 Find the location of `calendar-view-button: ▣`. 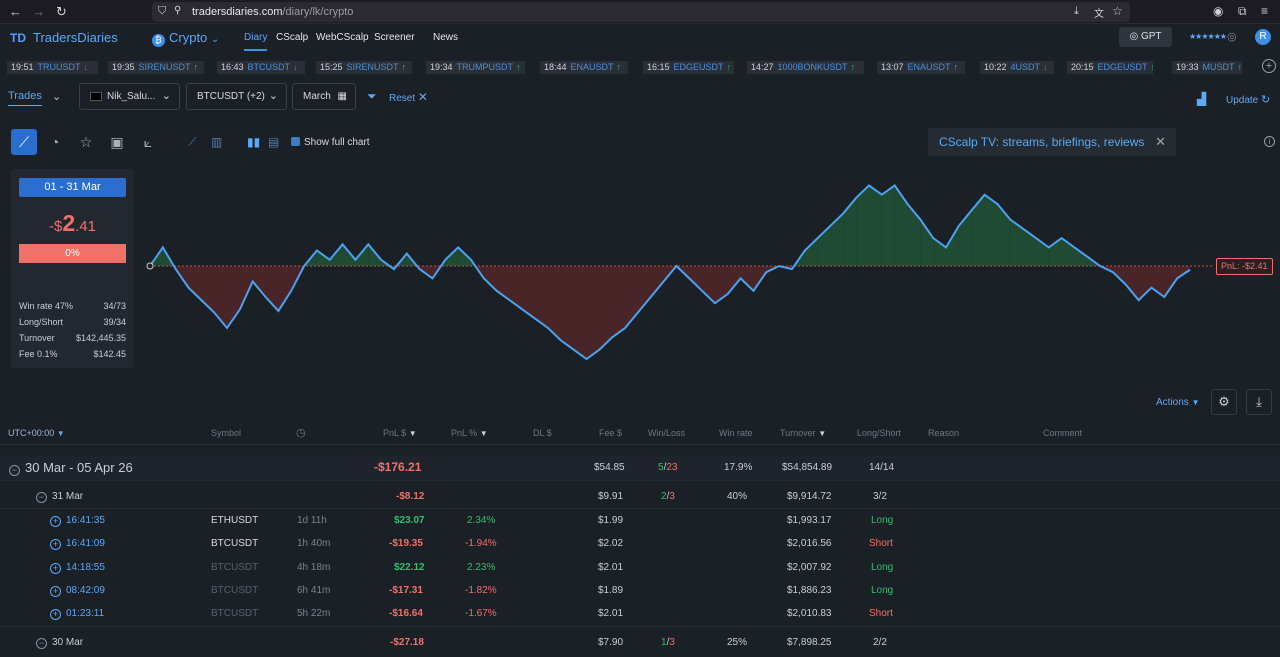

calendar-view-button: ▣ is located at coordinates (117, 142).